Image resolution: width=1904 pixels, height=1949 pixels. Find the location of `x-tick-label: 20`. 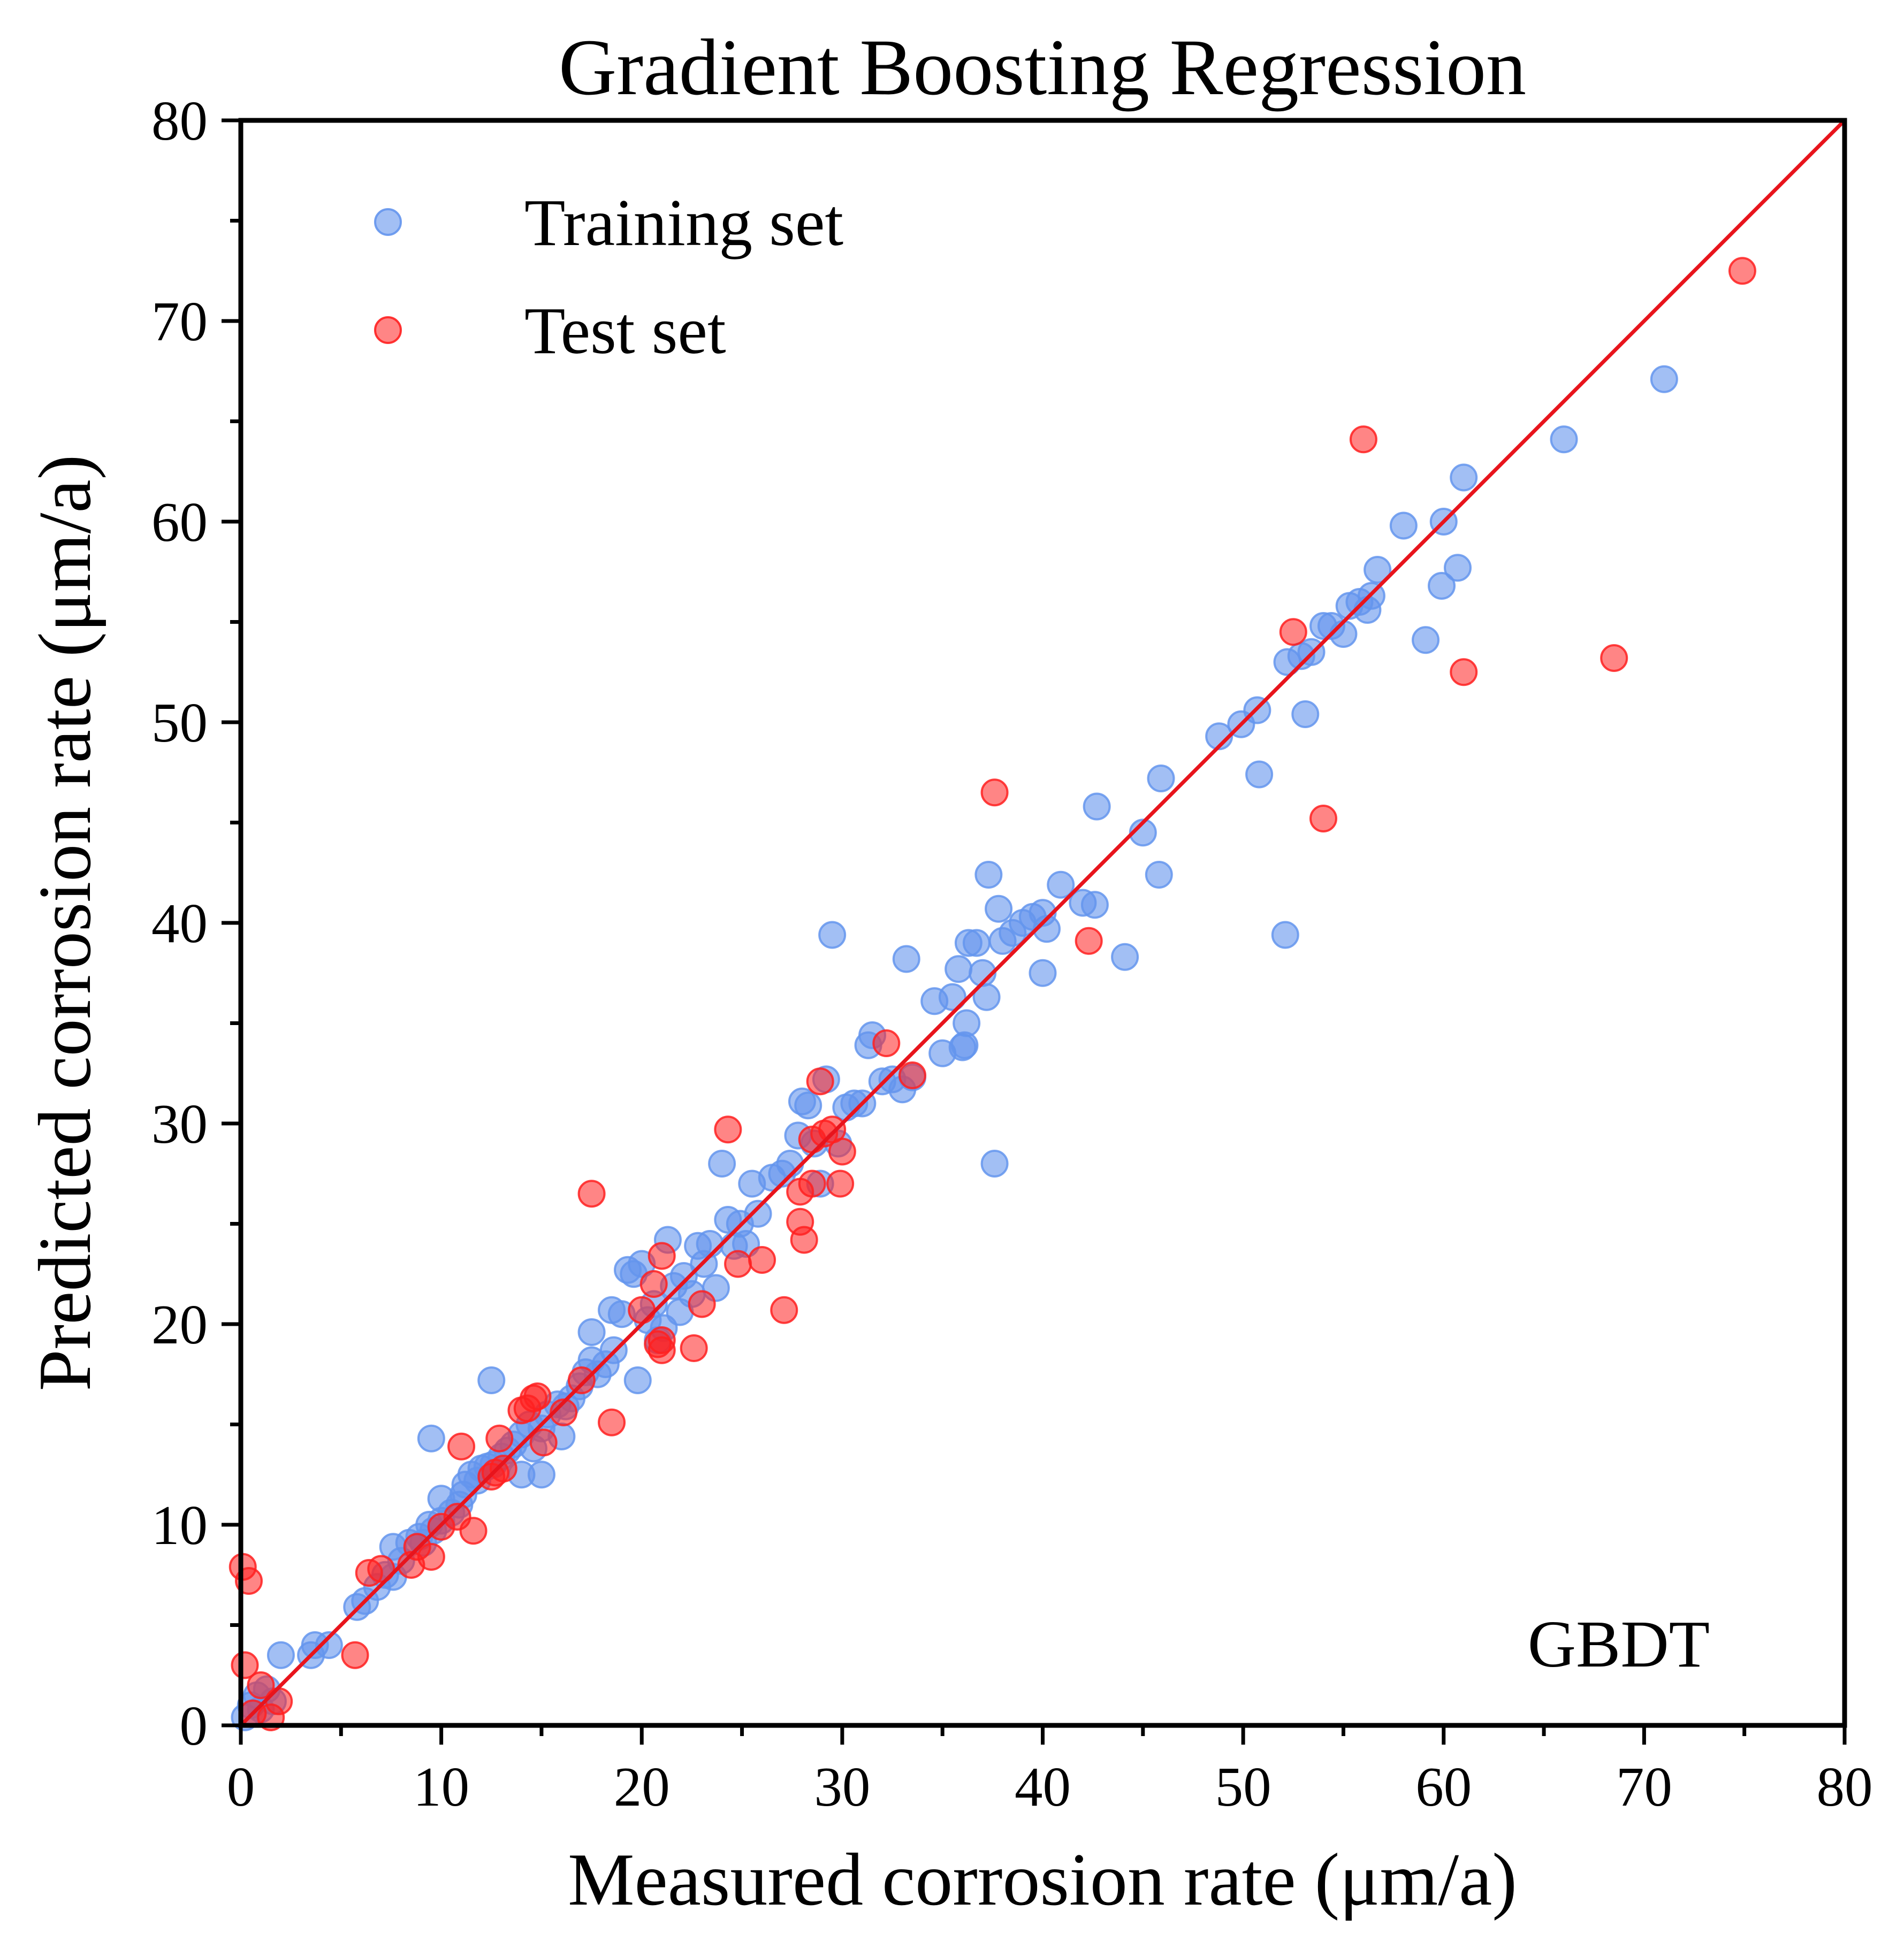

x-tick-label: 20 is located at coordinates (642, 1787).